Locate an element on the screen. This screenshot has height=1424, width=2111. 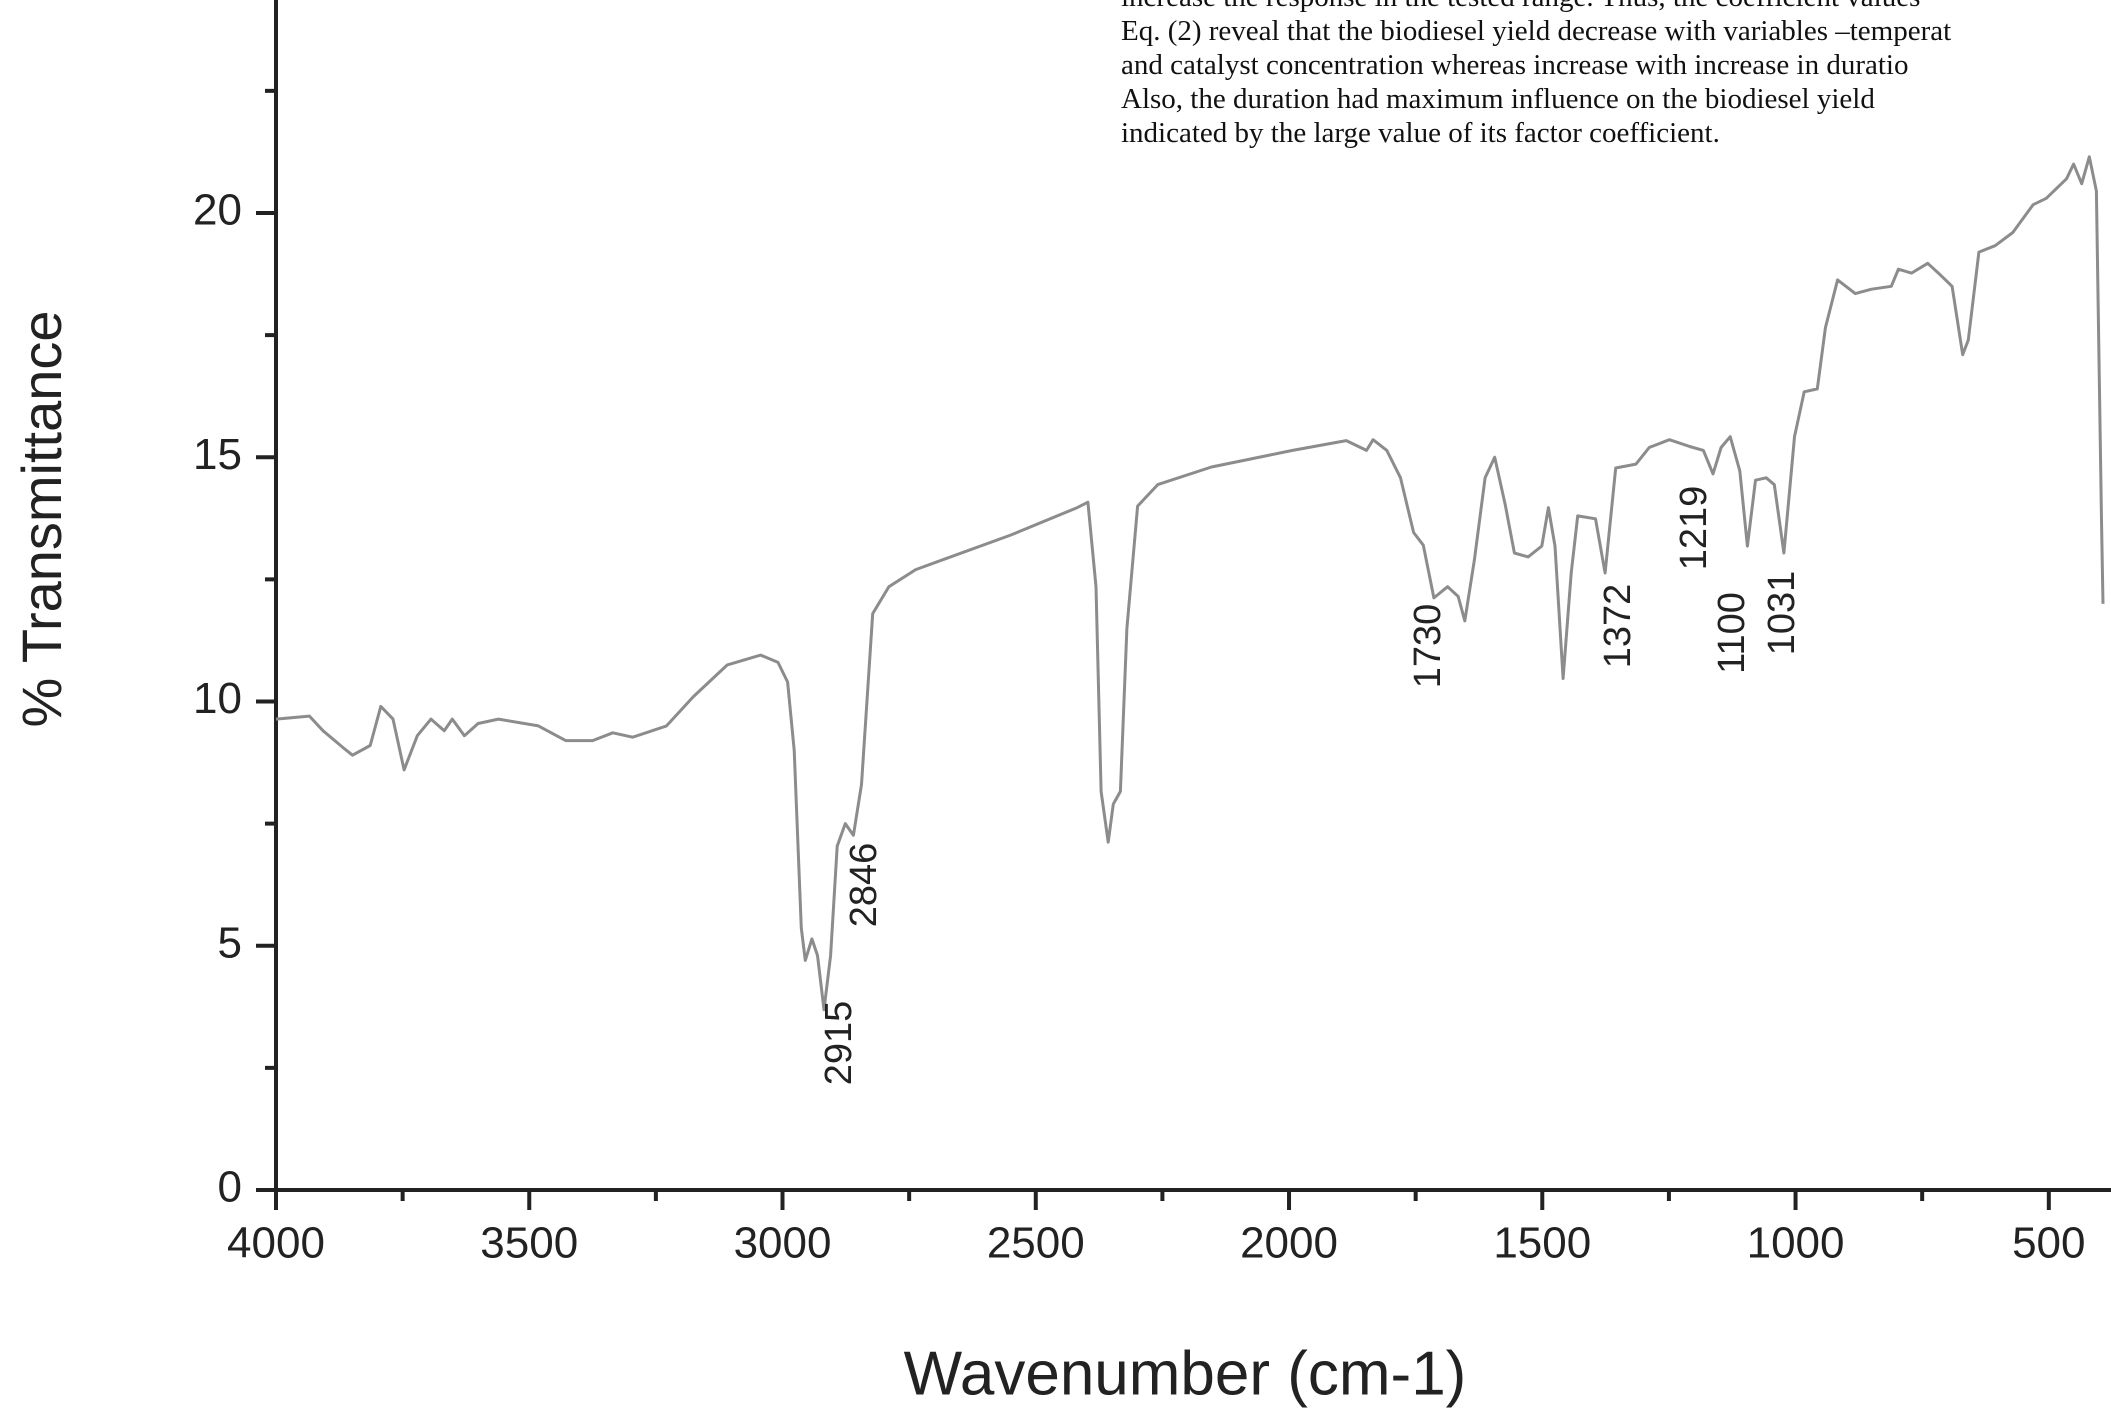
x-tick-label: 1000 is located at coordinates (1796, 1243).